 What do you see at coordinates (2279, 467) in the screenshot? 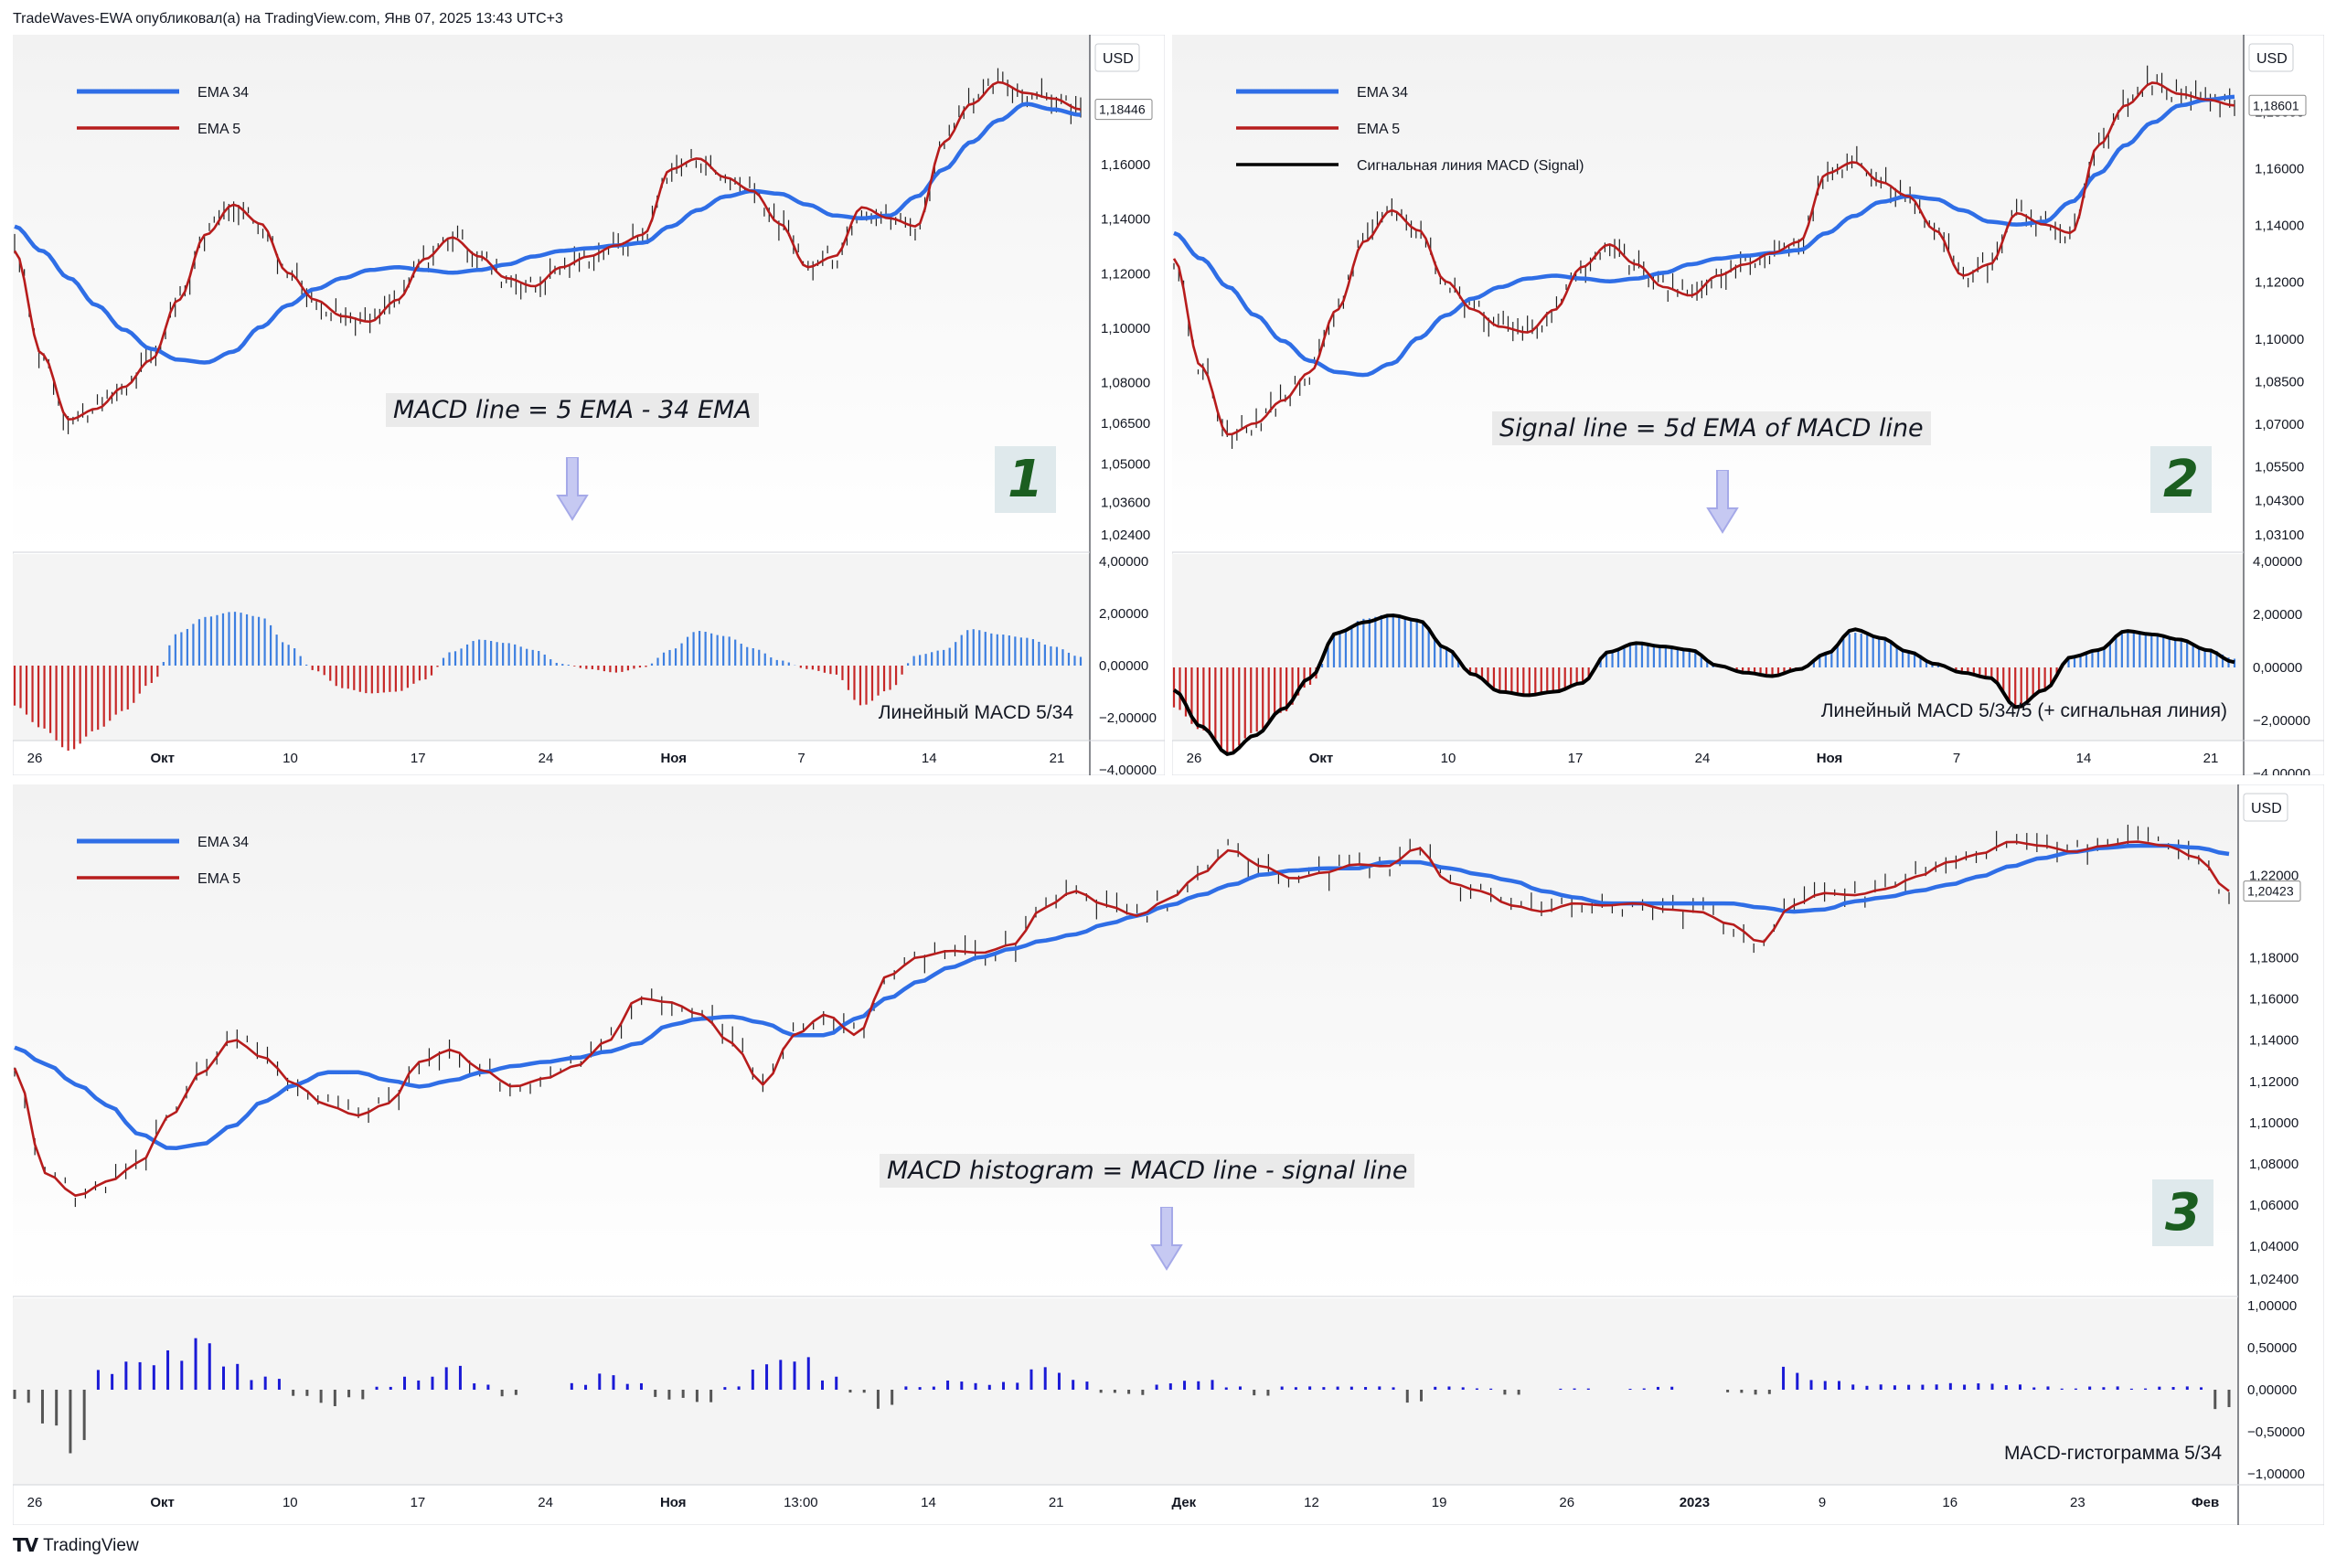
I see `price-tick-label: 1,05500` at bounding box center [2279, 467].